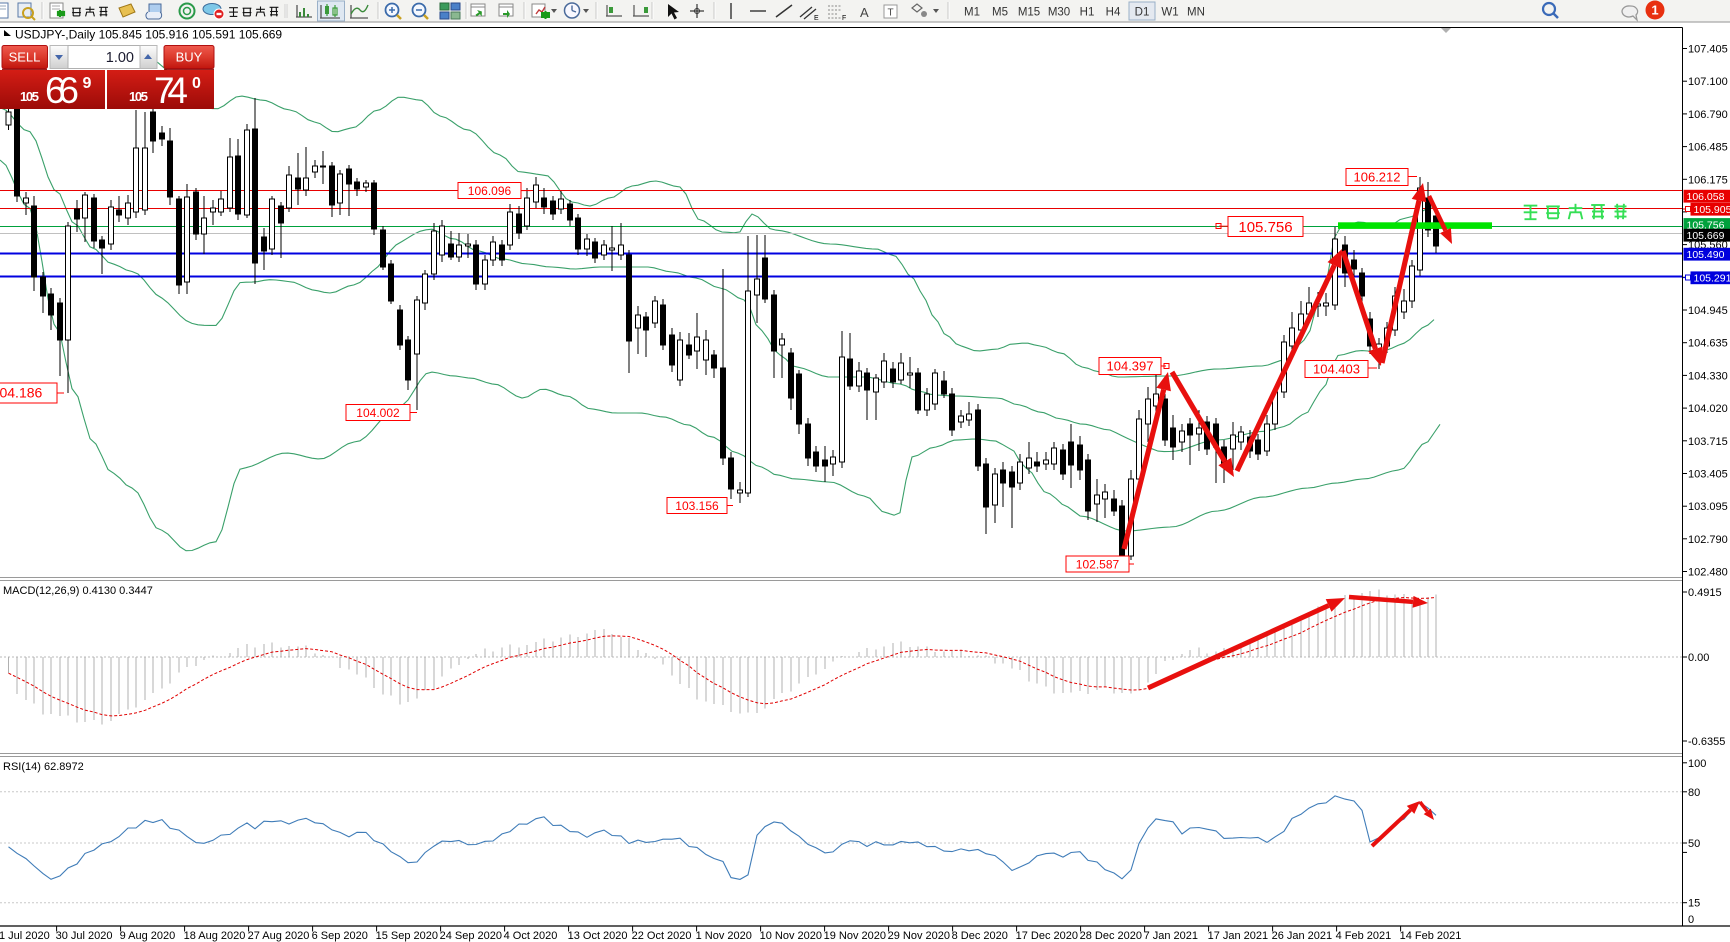 This screenshot has width=1730, height=942. Describe the element at coordinates (490, 191) in the screenshot. I see `svg-text: 106.096` at that location.